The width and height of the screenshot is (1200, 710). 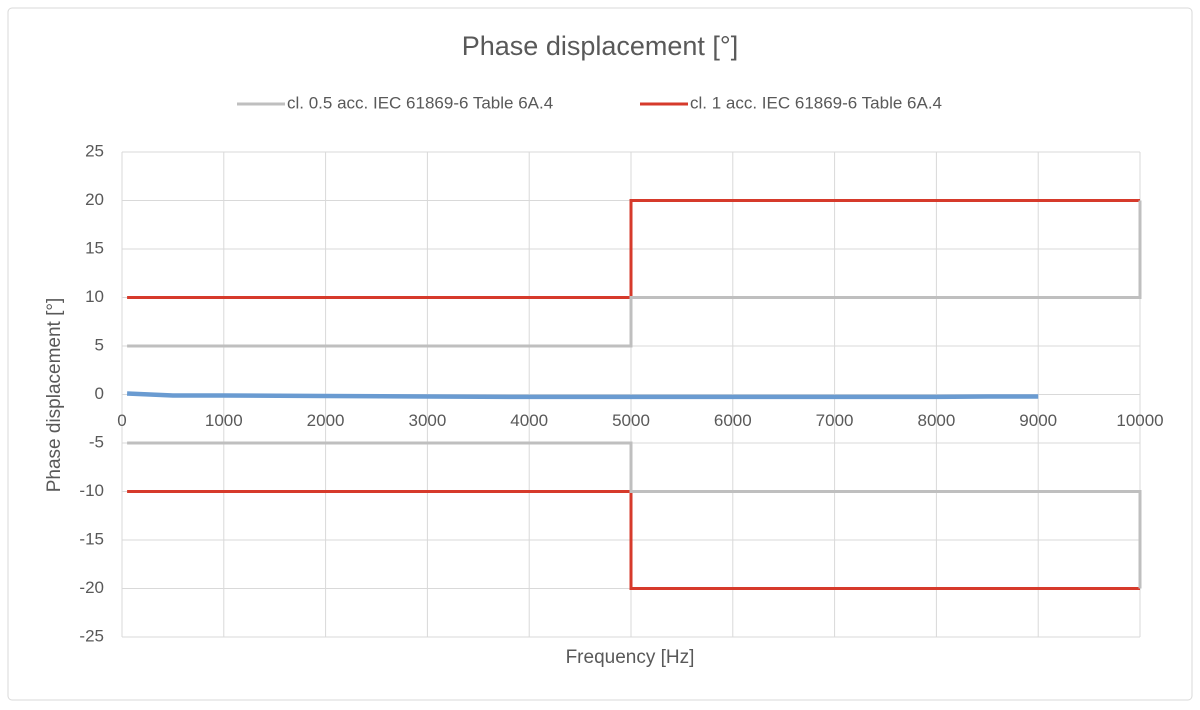 I want to click on x-tick-label: 3000, so click(x=427, y=420).